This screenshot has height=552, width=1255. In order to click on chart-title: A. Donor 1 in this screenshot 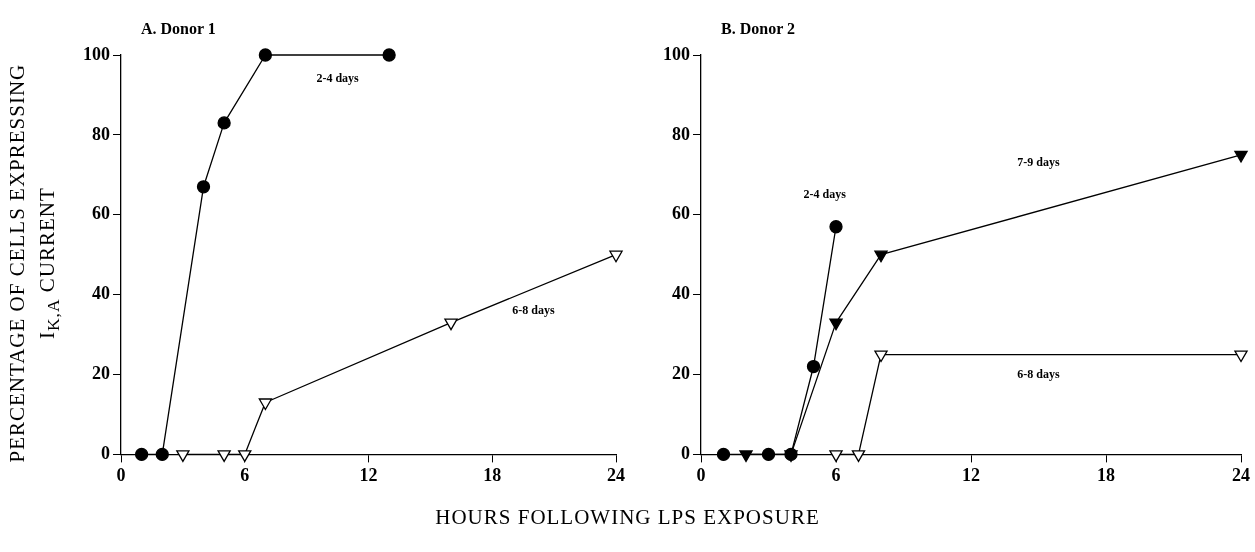, I will do `click(178, 29)`.